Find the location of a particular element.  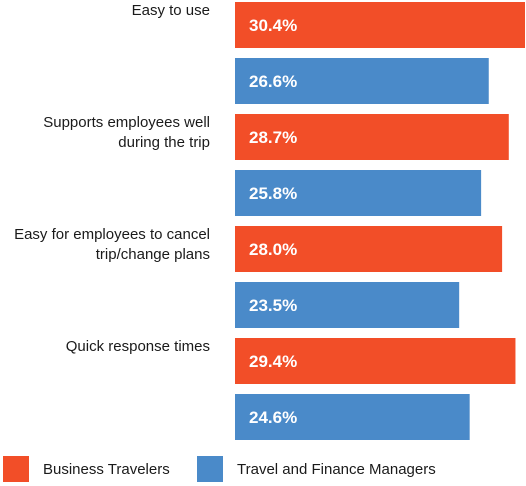

category-label: during the trip is located at coordinates (164, 142).